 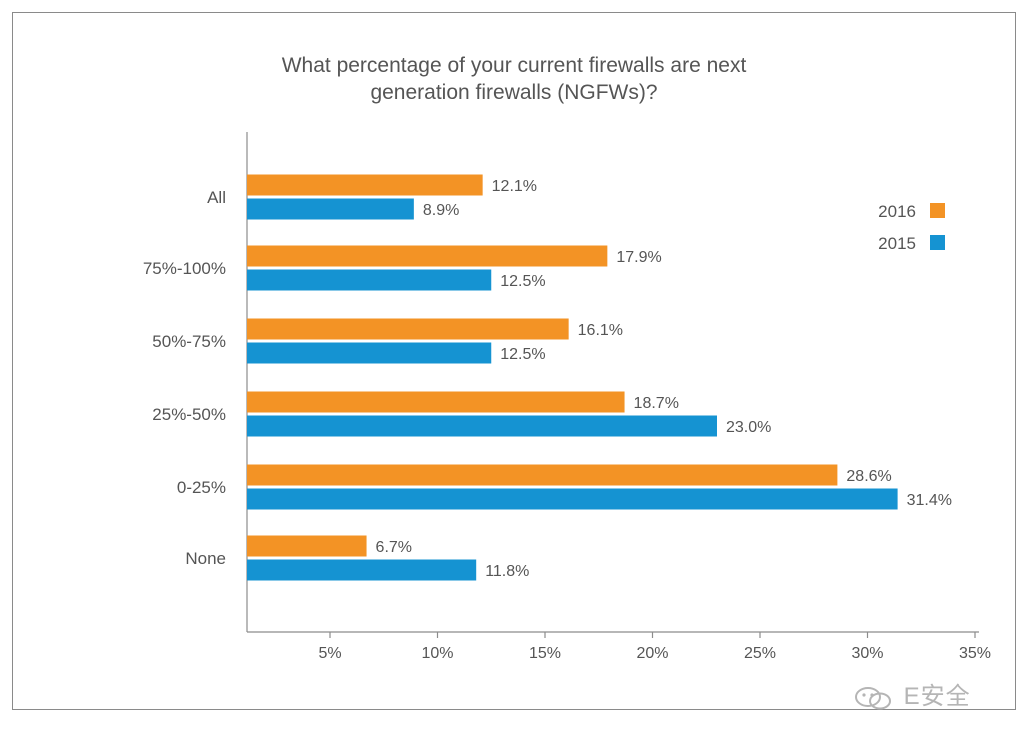 I want to click on data-label-2015: 8.9%, so click(x=441, y=210).